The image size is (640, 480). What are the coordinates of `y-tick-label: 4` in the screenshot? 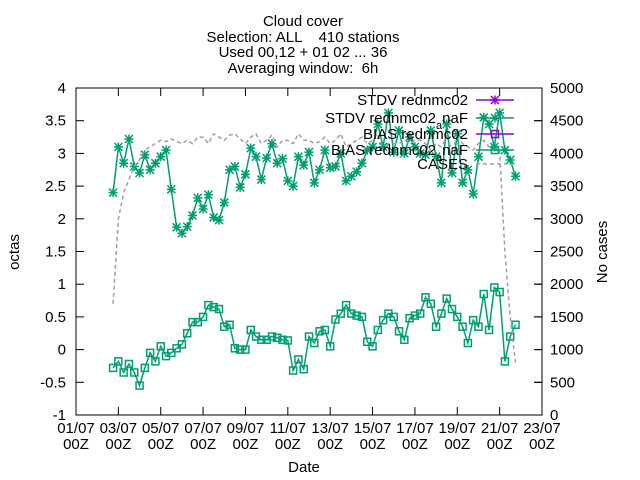 It's located at (62, 88).